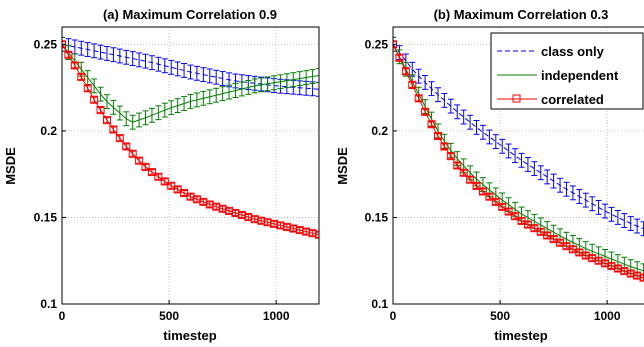 The height and width of the screenshot is (347, 644). I want to click on legend-box, so click(567, 71).